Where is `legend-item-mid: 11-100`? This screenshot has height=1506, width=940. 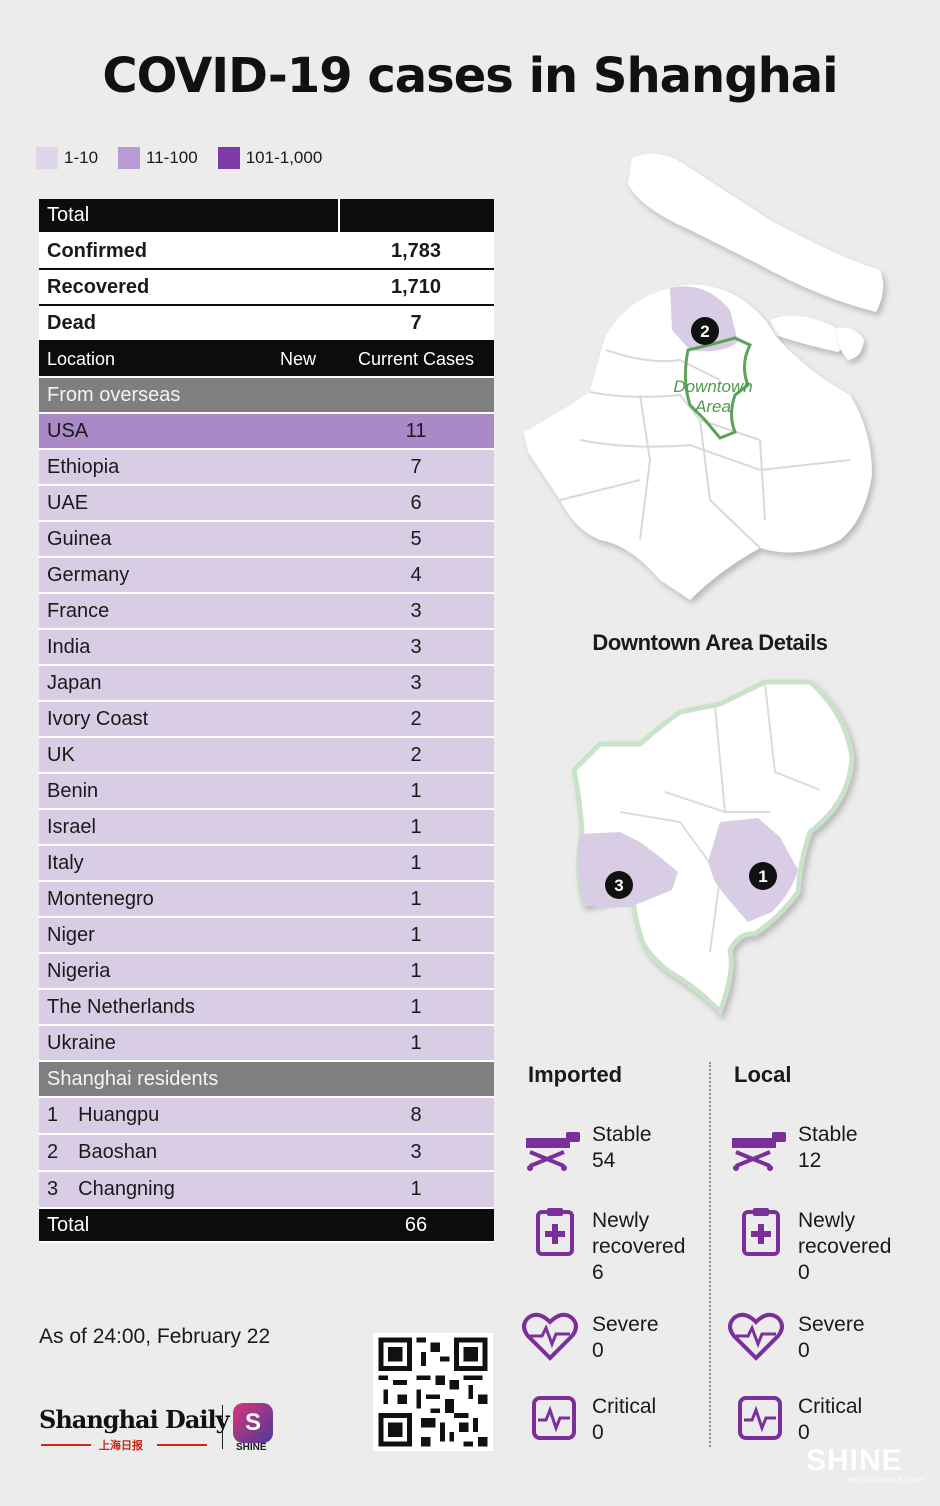 legend-item-mid: 11-100 is located at coordinates (158, 158).